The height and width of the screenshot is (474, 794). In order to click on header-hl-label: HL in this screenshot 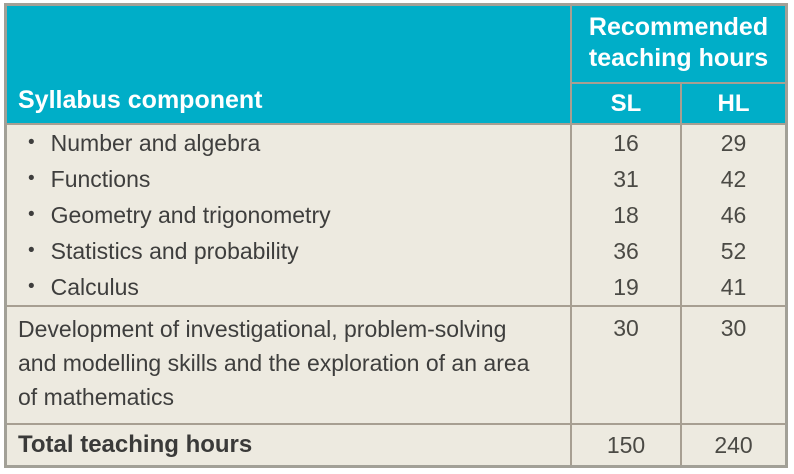, I will do `click(733, 103)`.